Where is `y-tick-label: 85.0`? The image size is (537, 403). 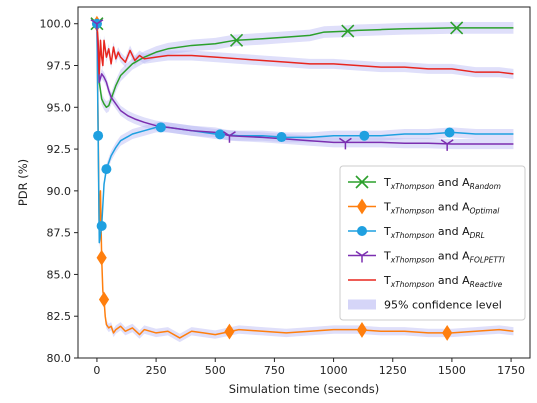 y-tick-label: 85.0 is located at coordinates (59, 274).